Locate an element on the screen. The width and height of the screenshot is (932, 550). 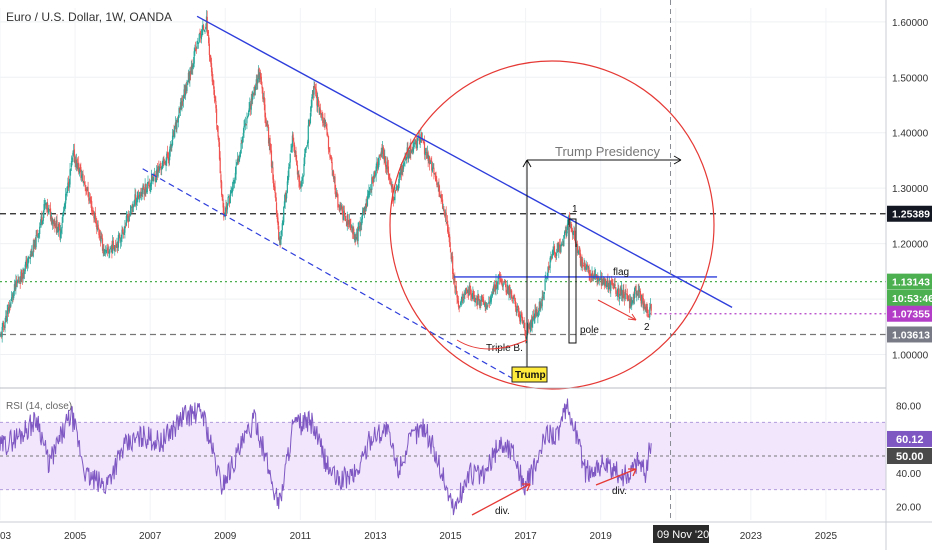
price-label-badge is located at coordinates (909, 281).